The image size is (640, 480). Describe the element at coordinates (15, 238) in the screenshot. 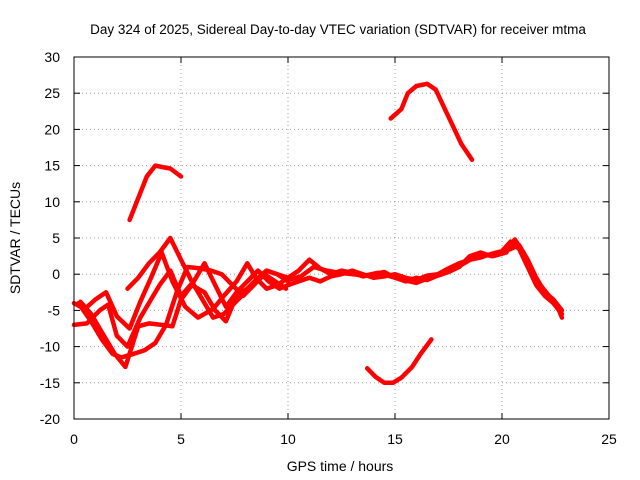

I see `y-axis-label: SDTVAR / TECUs` at that location.